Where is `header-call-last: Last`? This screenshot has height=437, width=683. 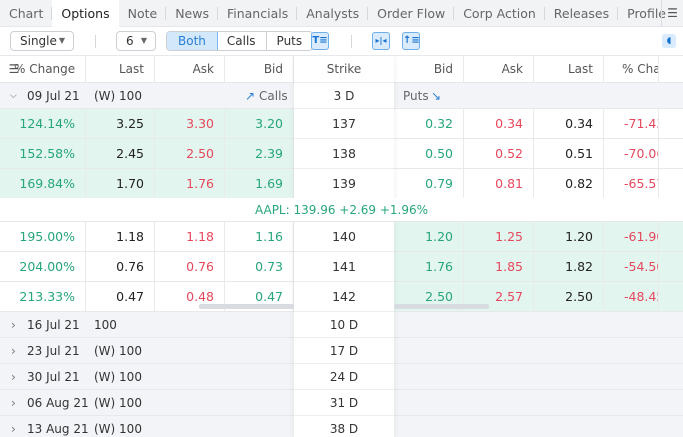
header-call-last: Last is located at coordinates (120, 69).